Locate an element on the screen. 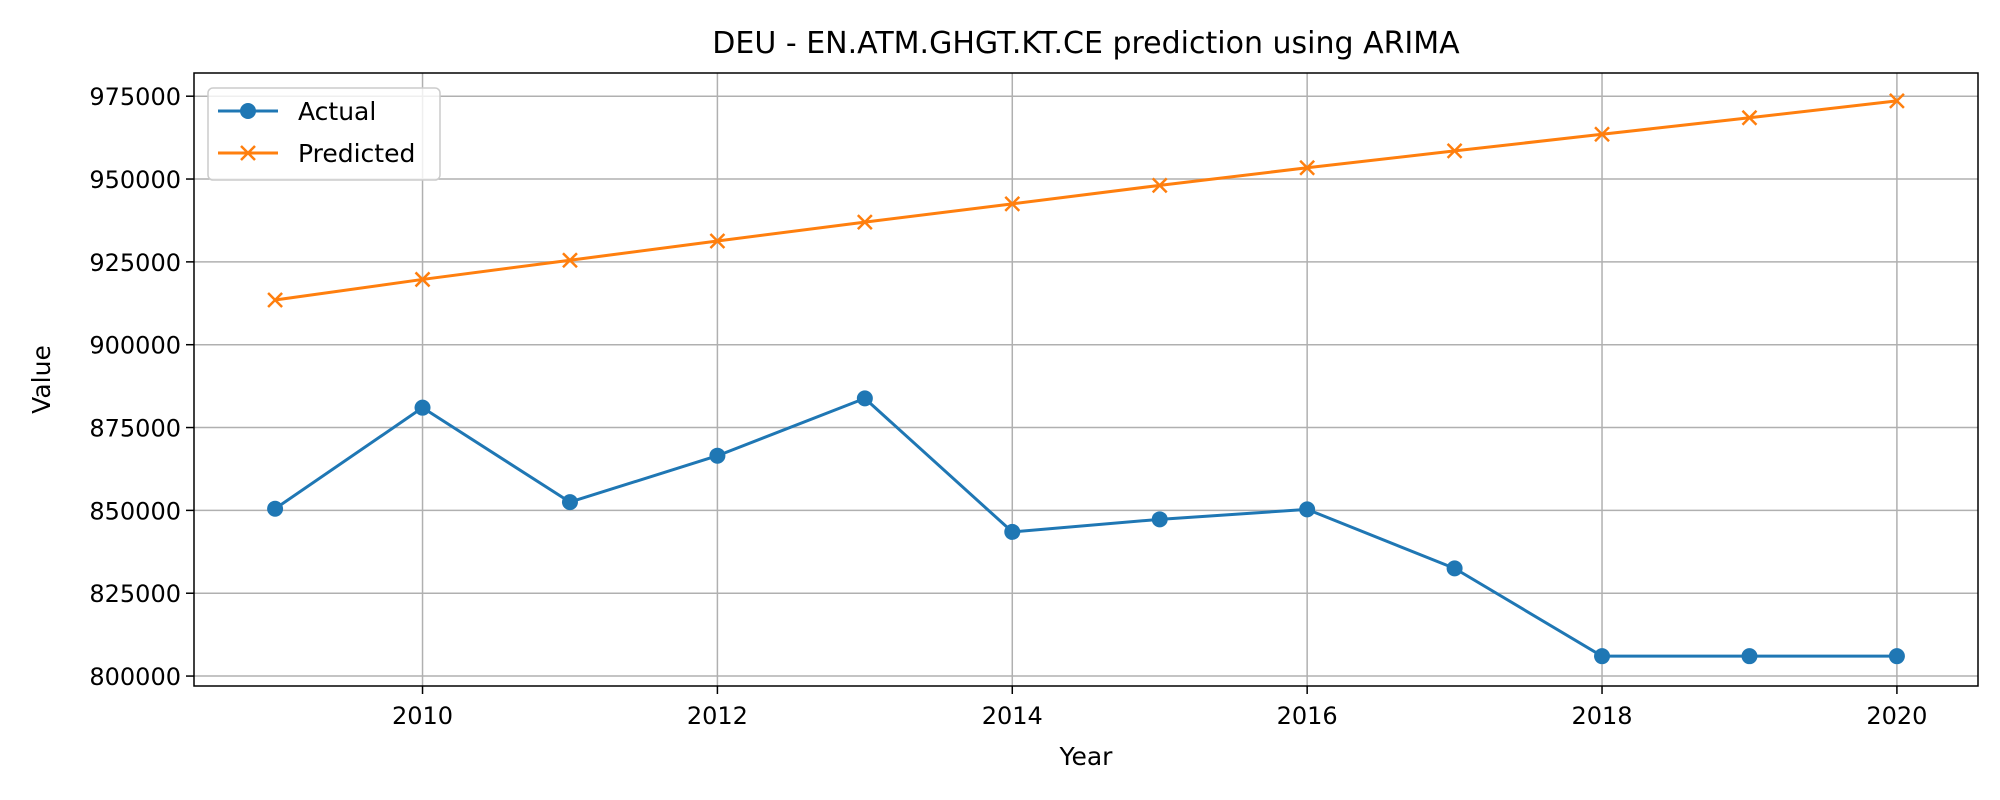  legend-marker-actual is located at coordinates (248, 111).